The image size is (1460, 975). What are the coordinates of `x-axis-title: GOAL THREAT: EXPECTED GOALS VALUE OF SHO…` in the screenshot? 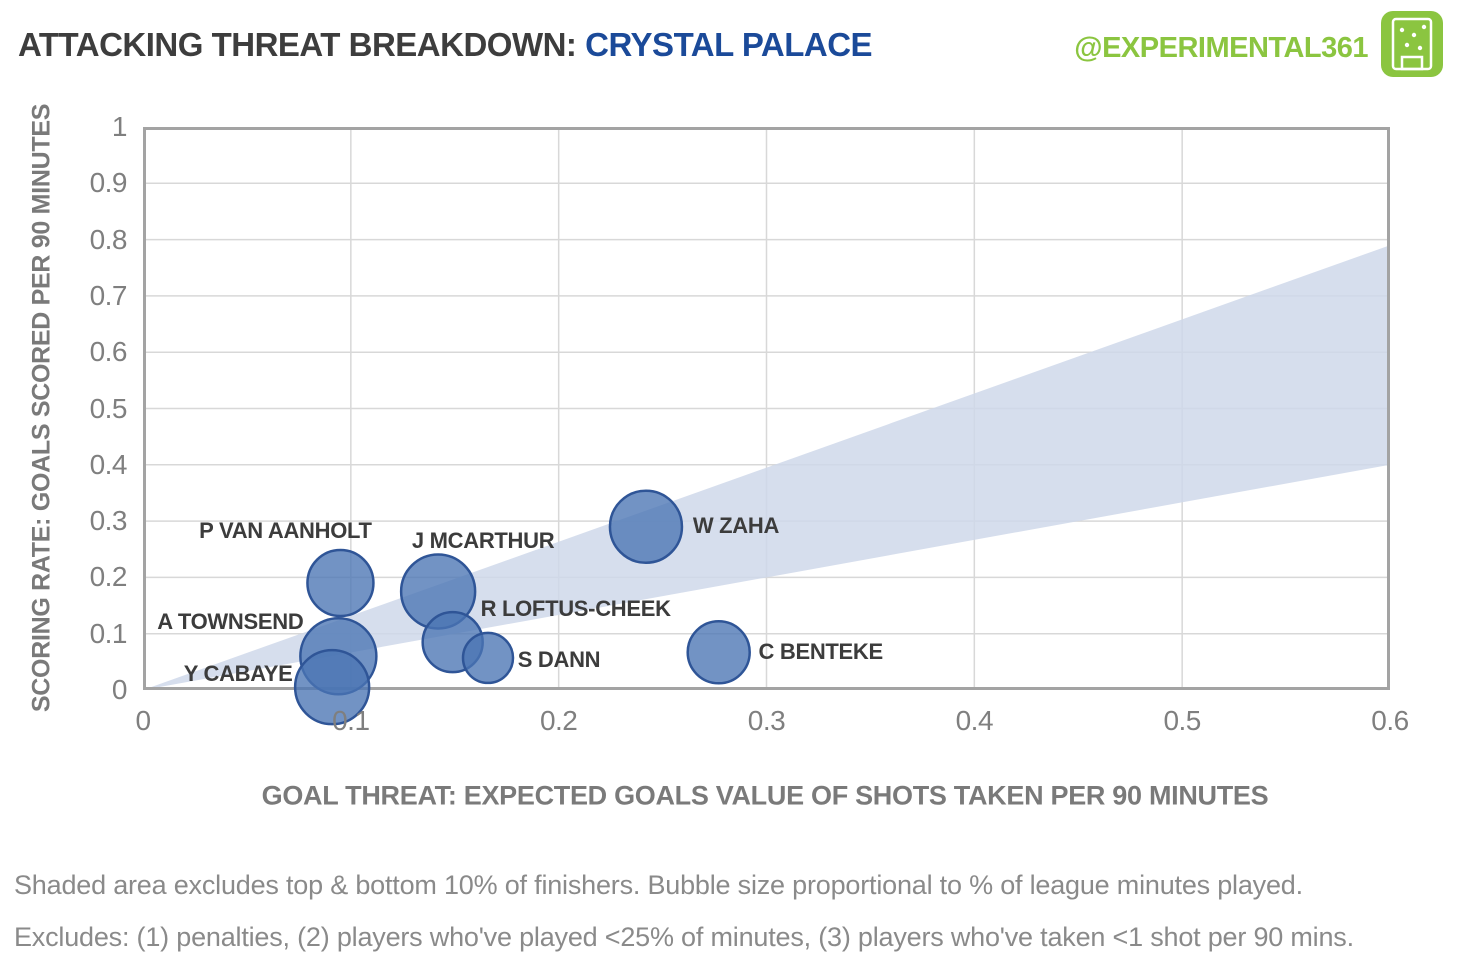 It's located at (765, 795).